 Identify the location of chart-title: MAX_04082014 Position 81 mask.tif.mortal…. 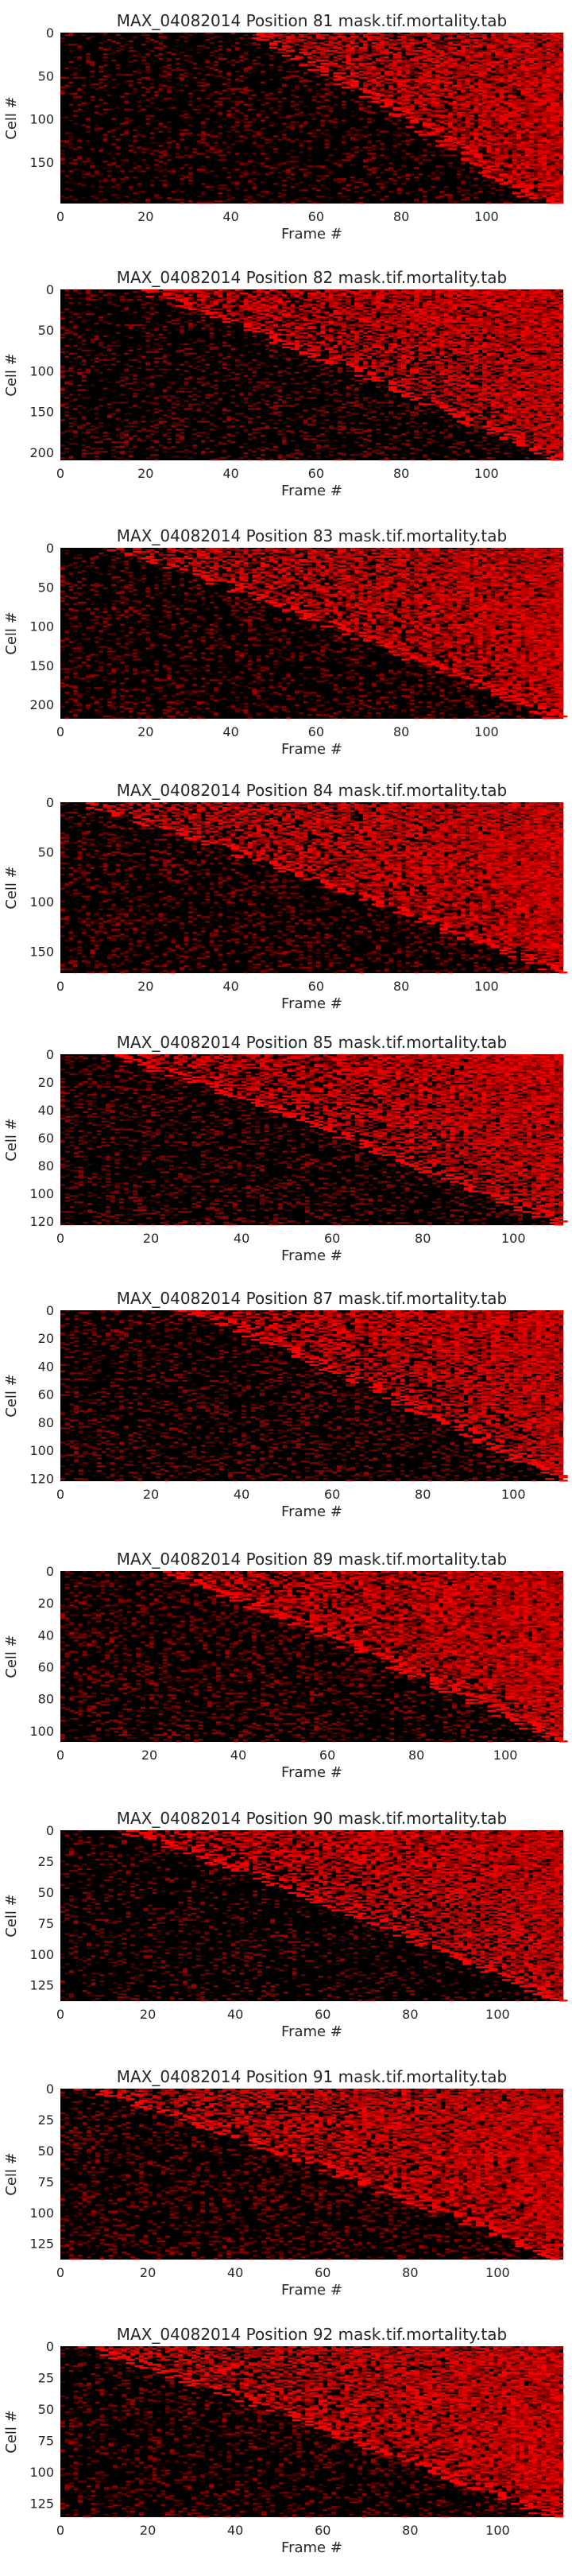
(312, 20).